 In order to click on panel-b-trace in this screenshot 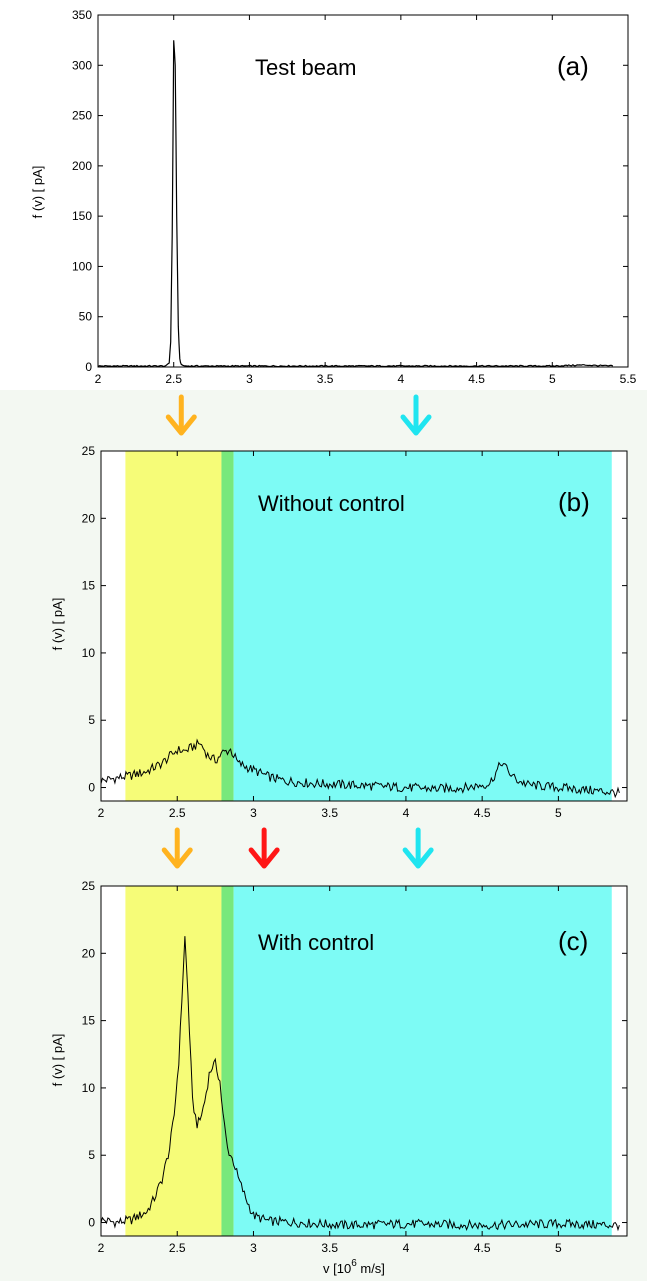, I will do `click(360, 768)`.